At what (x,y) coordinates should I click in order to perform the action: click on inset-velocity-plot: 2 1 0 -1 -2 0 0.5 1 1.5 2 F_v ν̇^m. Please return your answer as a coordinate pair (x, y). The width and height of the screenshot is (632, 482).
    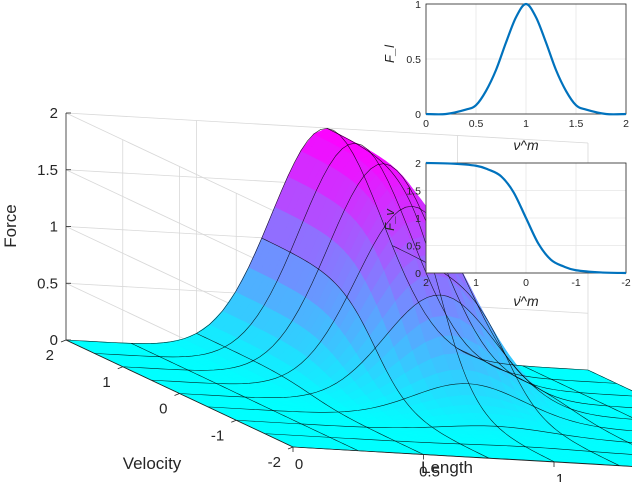
    Looking at the image, I should click on (506, 233).